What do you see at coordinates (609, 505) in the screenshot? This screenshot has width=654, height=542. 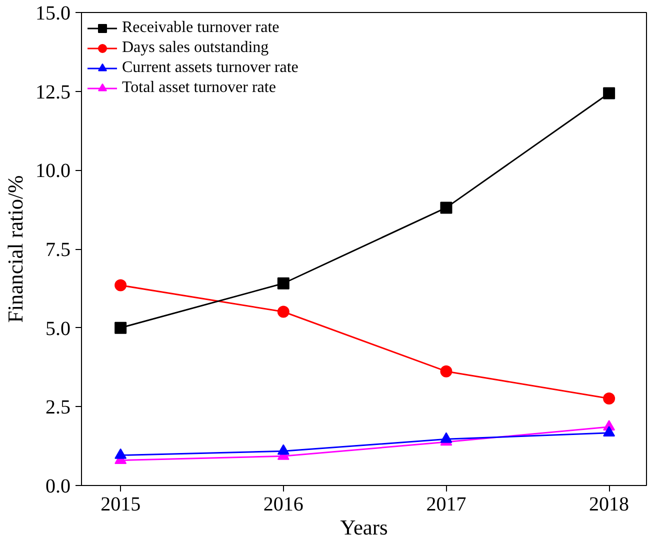 I see `x-tick-label: 2018` at bounding box center [609, 505].